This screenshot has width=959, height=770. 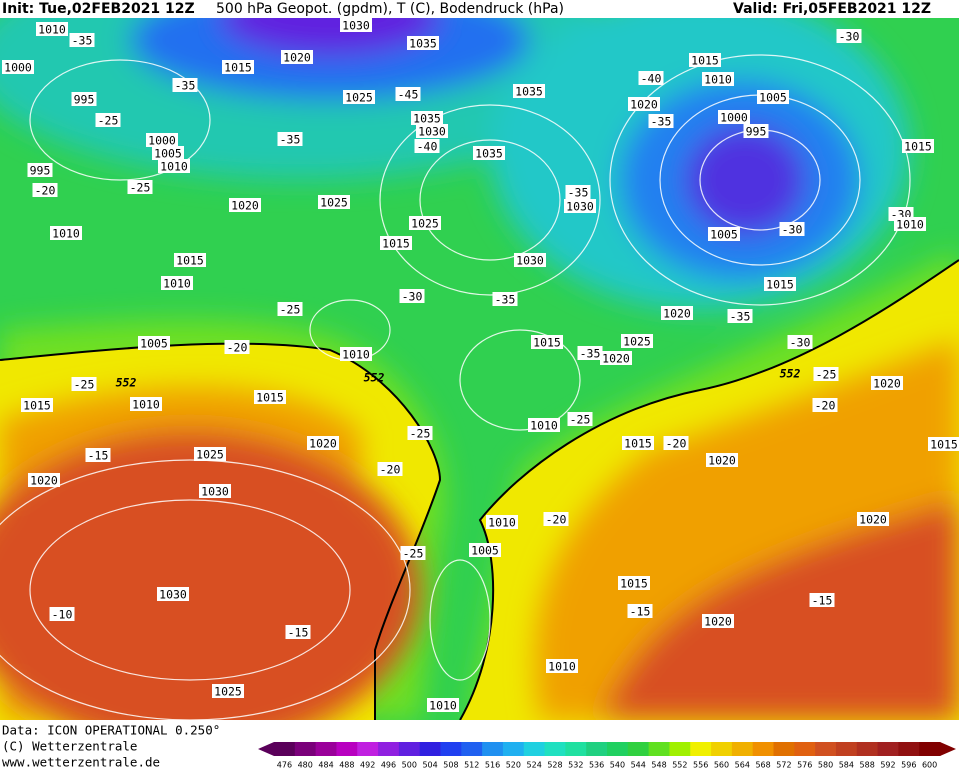 What do you see at coordinates (721, 765) in the screenshot?
I see `colorbar-label: 560` at bounding box center [721, 765].